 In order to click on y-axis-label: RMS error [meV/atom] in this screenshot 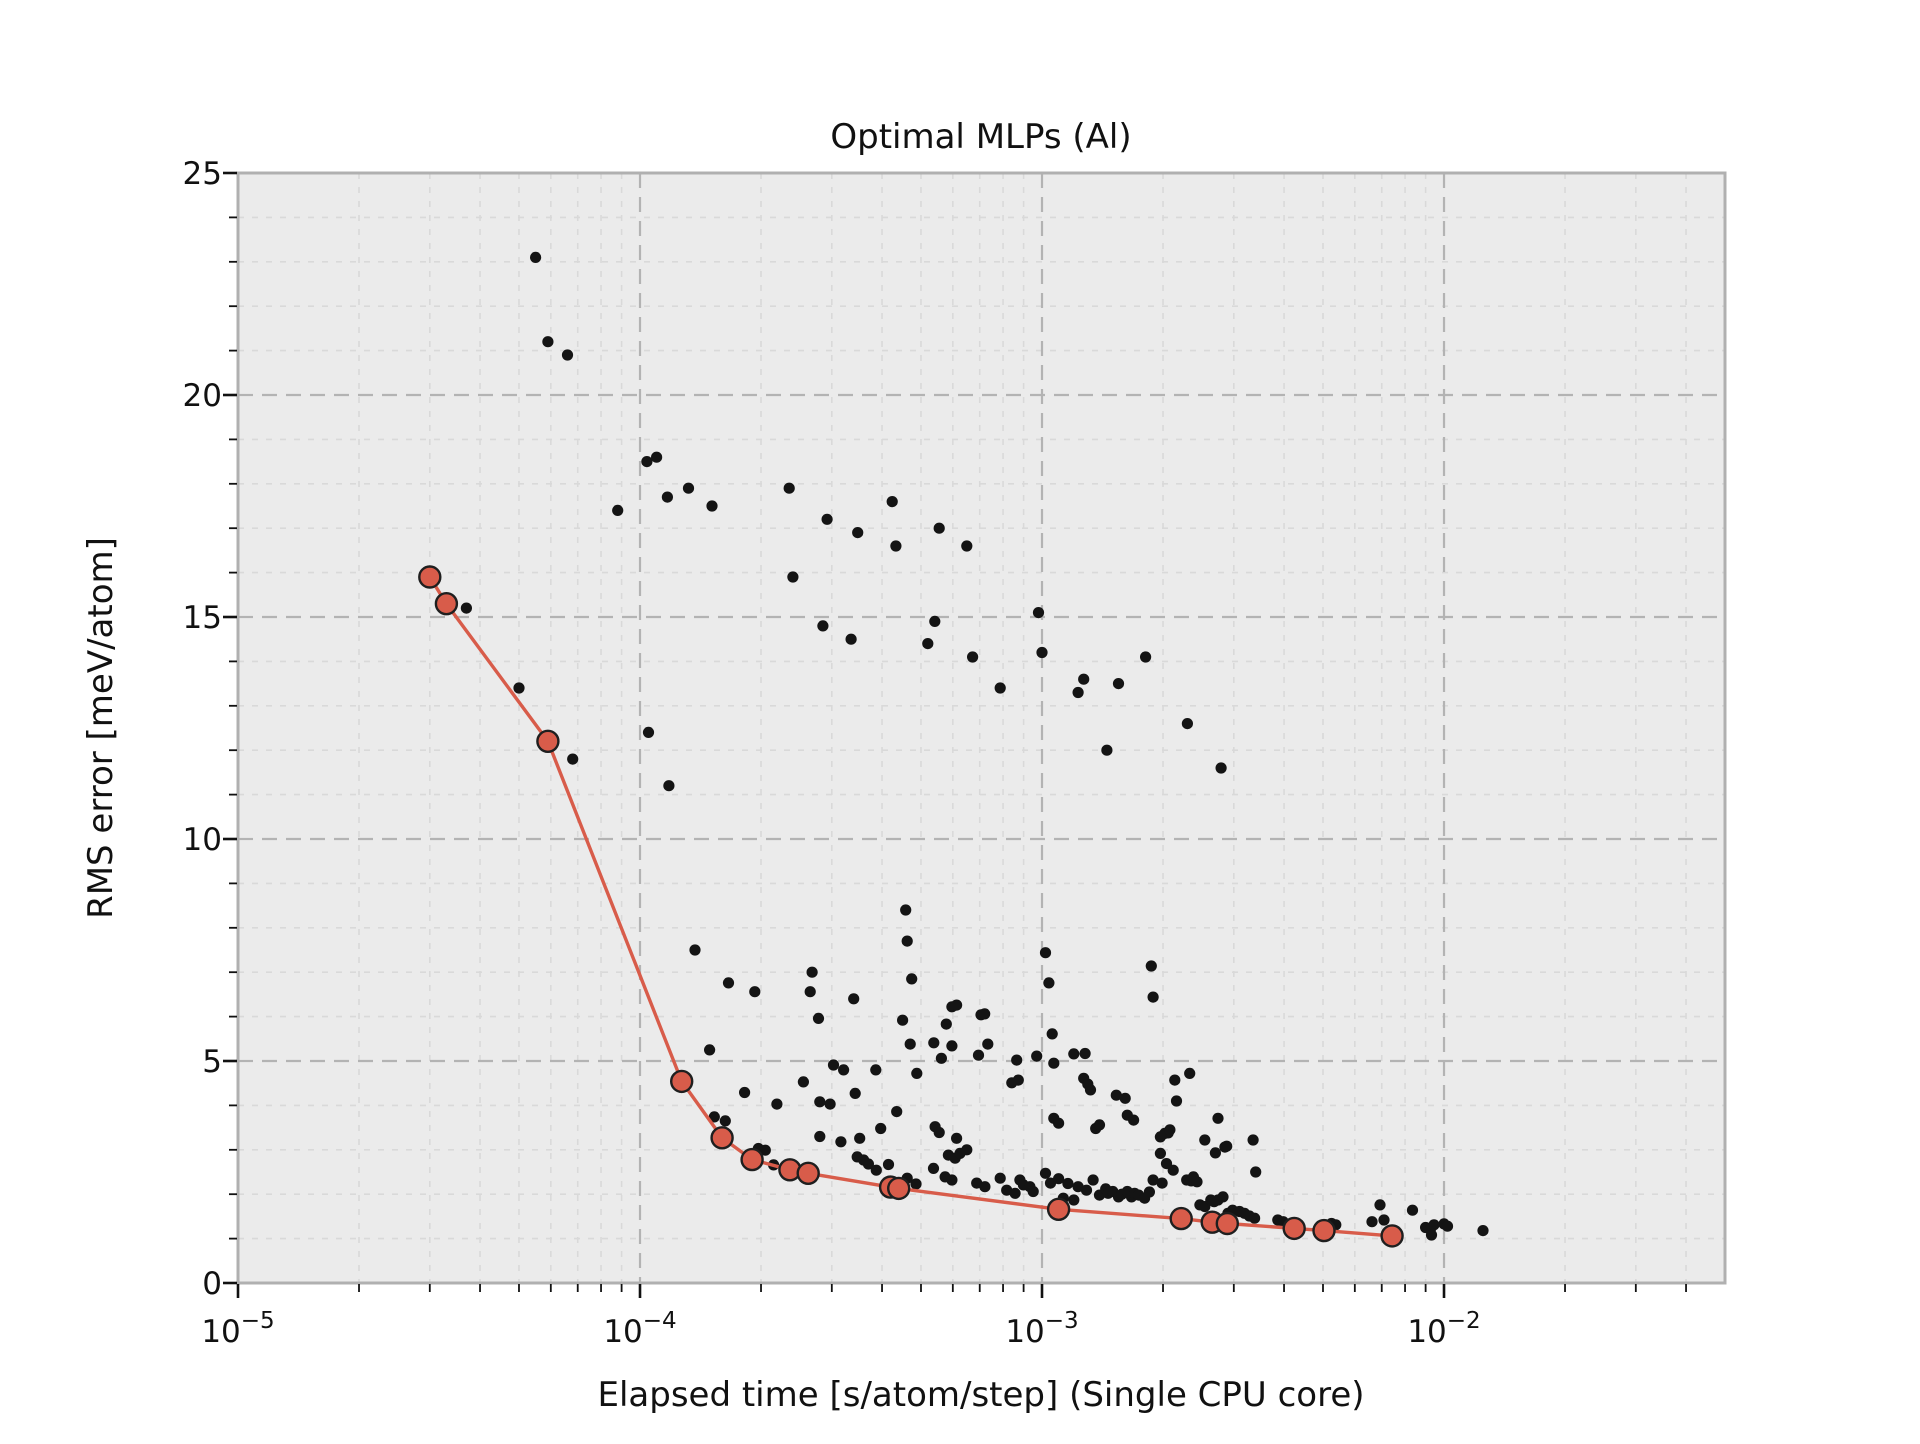, I will do `click(101, 728)`.